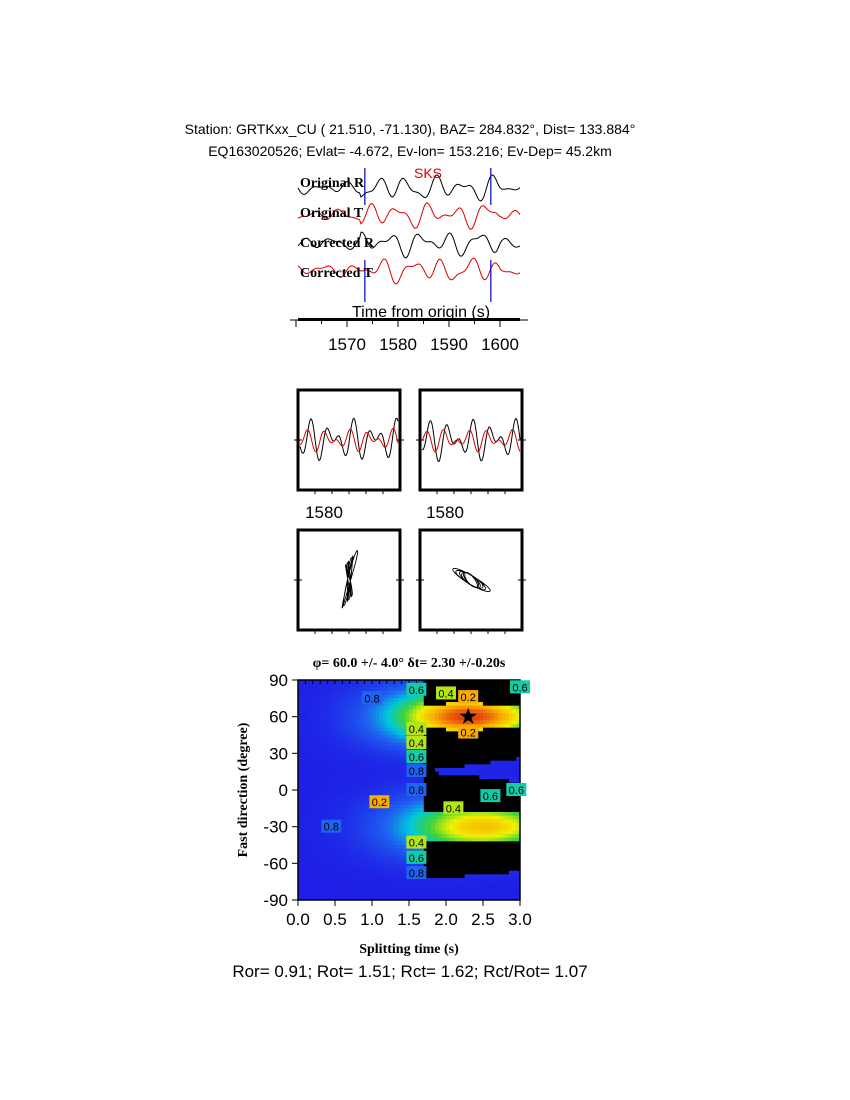 The image size is (850, 1100). What do you see at coordinates (416, 742) in the screenshot?
I see `contour-label: 0.4` at bounding box center [416, 742].